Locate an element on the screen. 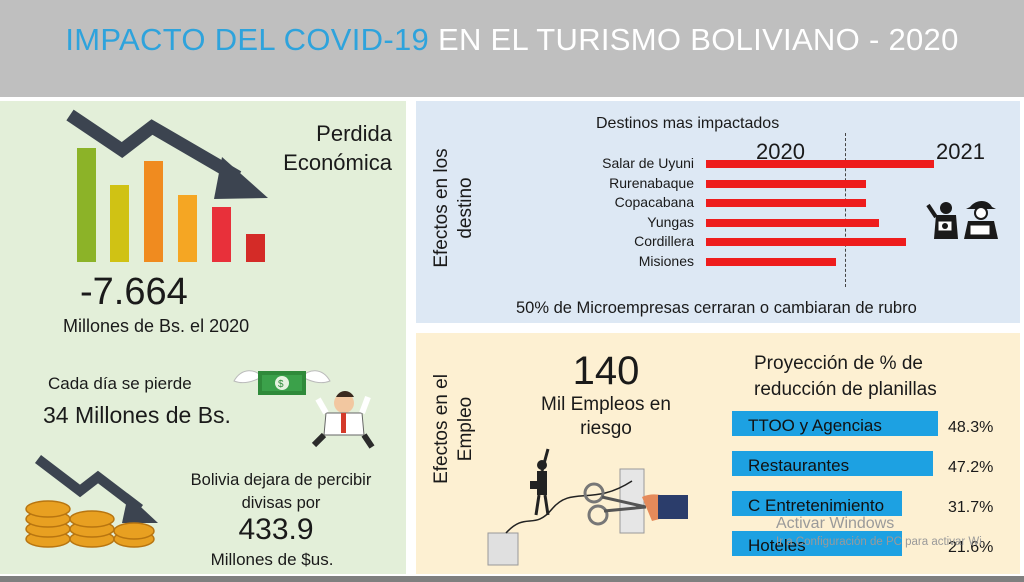 The image size is (1024, 582). forex-value: 433.9 is located at coordinates (276, 529).